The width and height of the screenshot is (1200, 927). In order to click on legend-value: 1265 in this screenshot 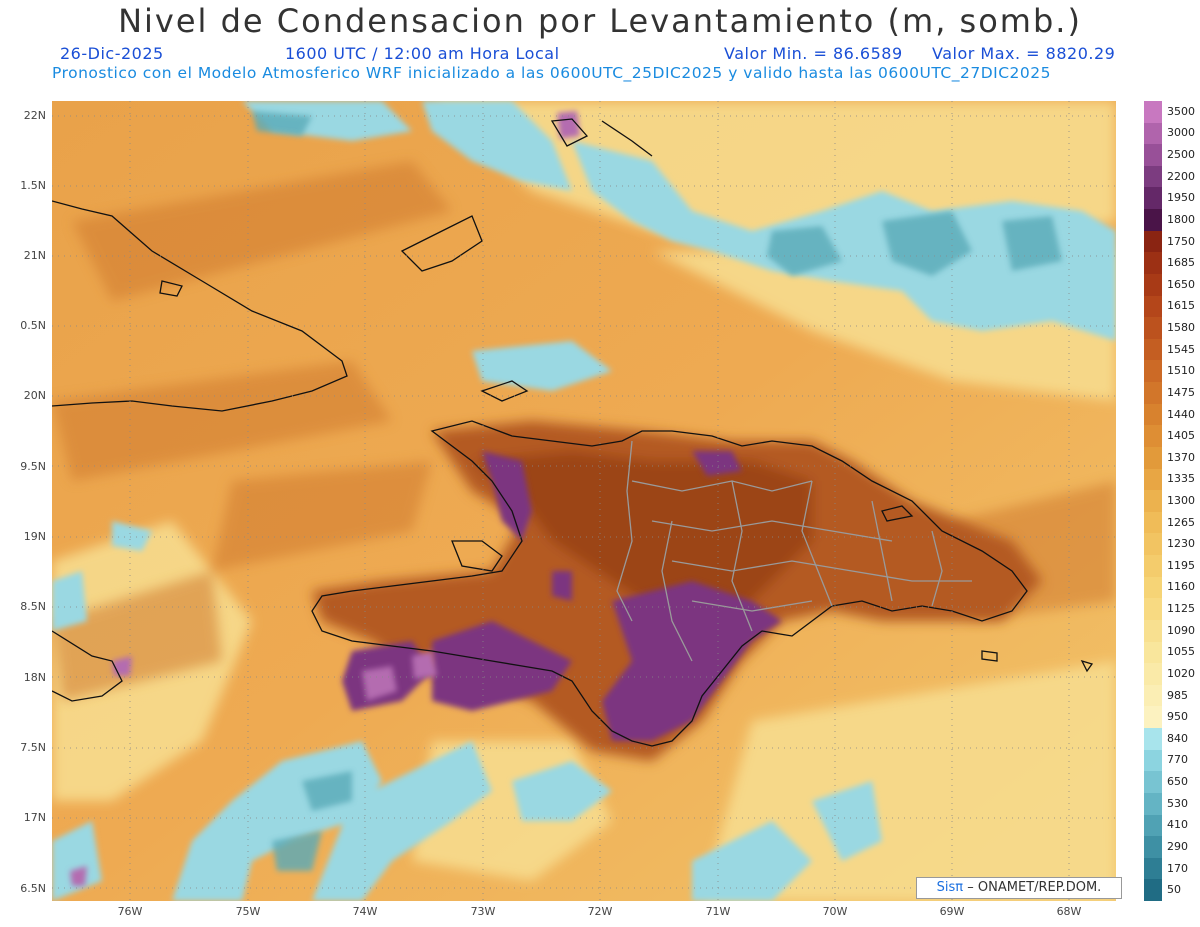, I will do `click(1181, 522)`.